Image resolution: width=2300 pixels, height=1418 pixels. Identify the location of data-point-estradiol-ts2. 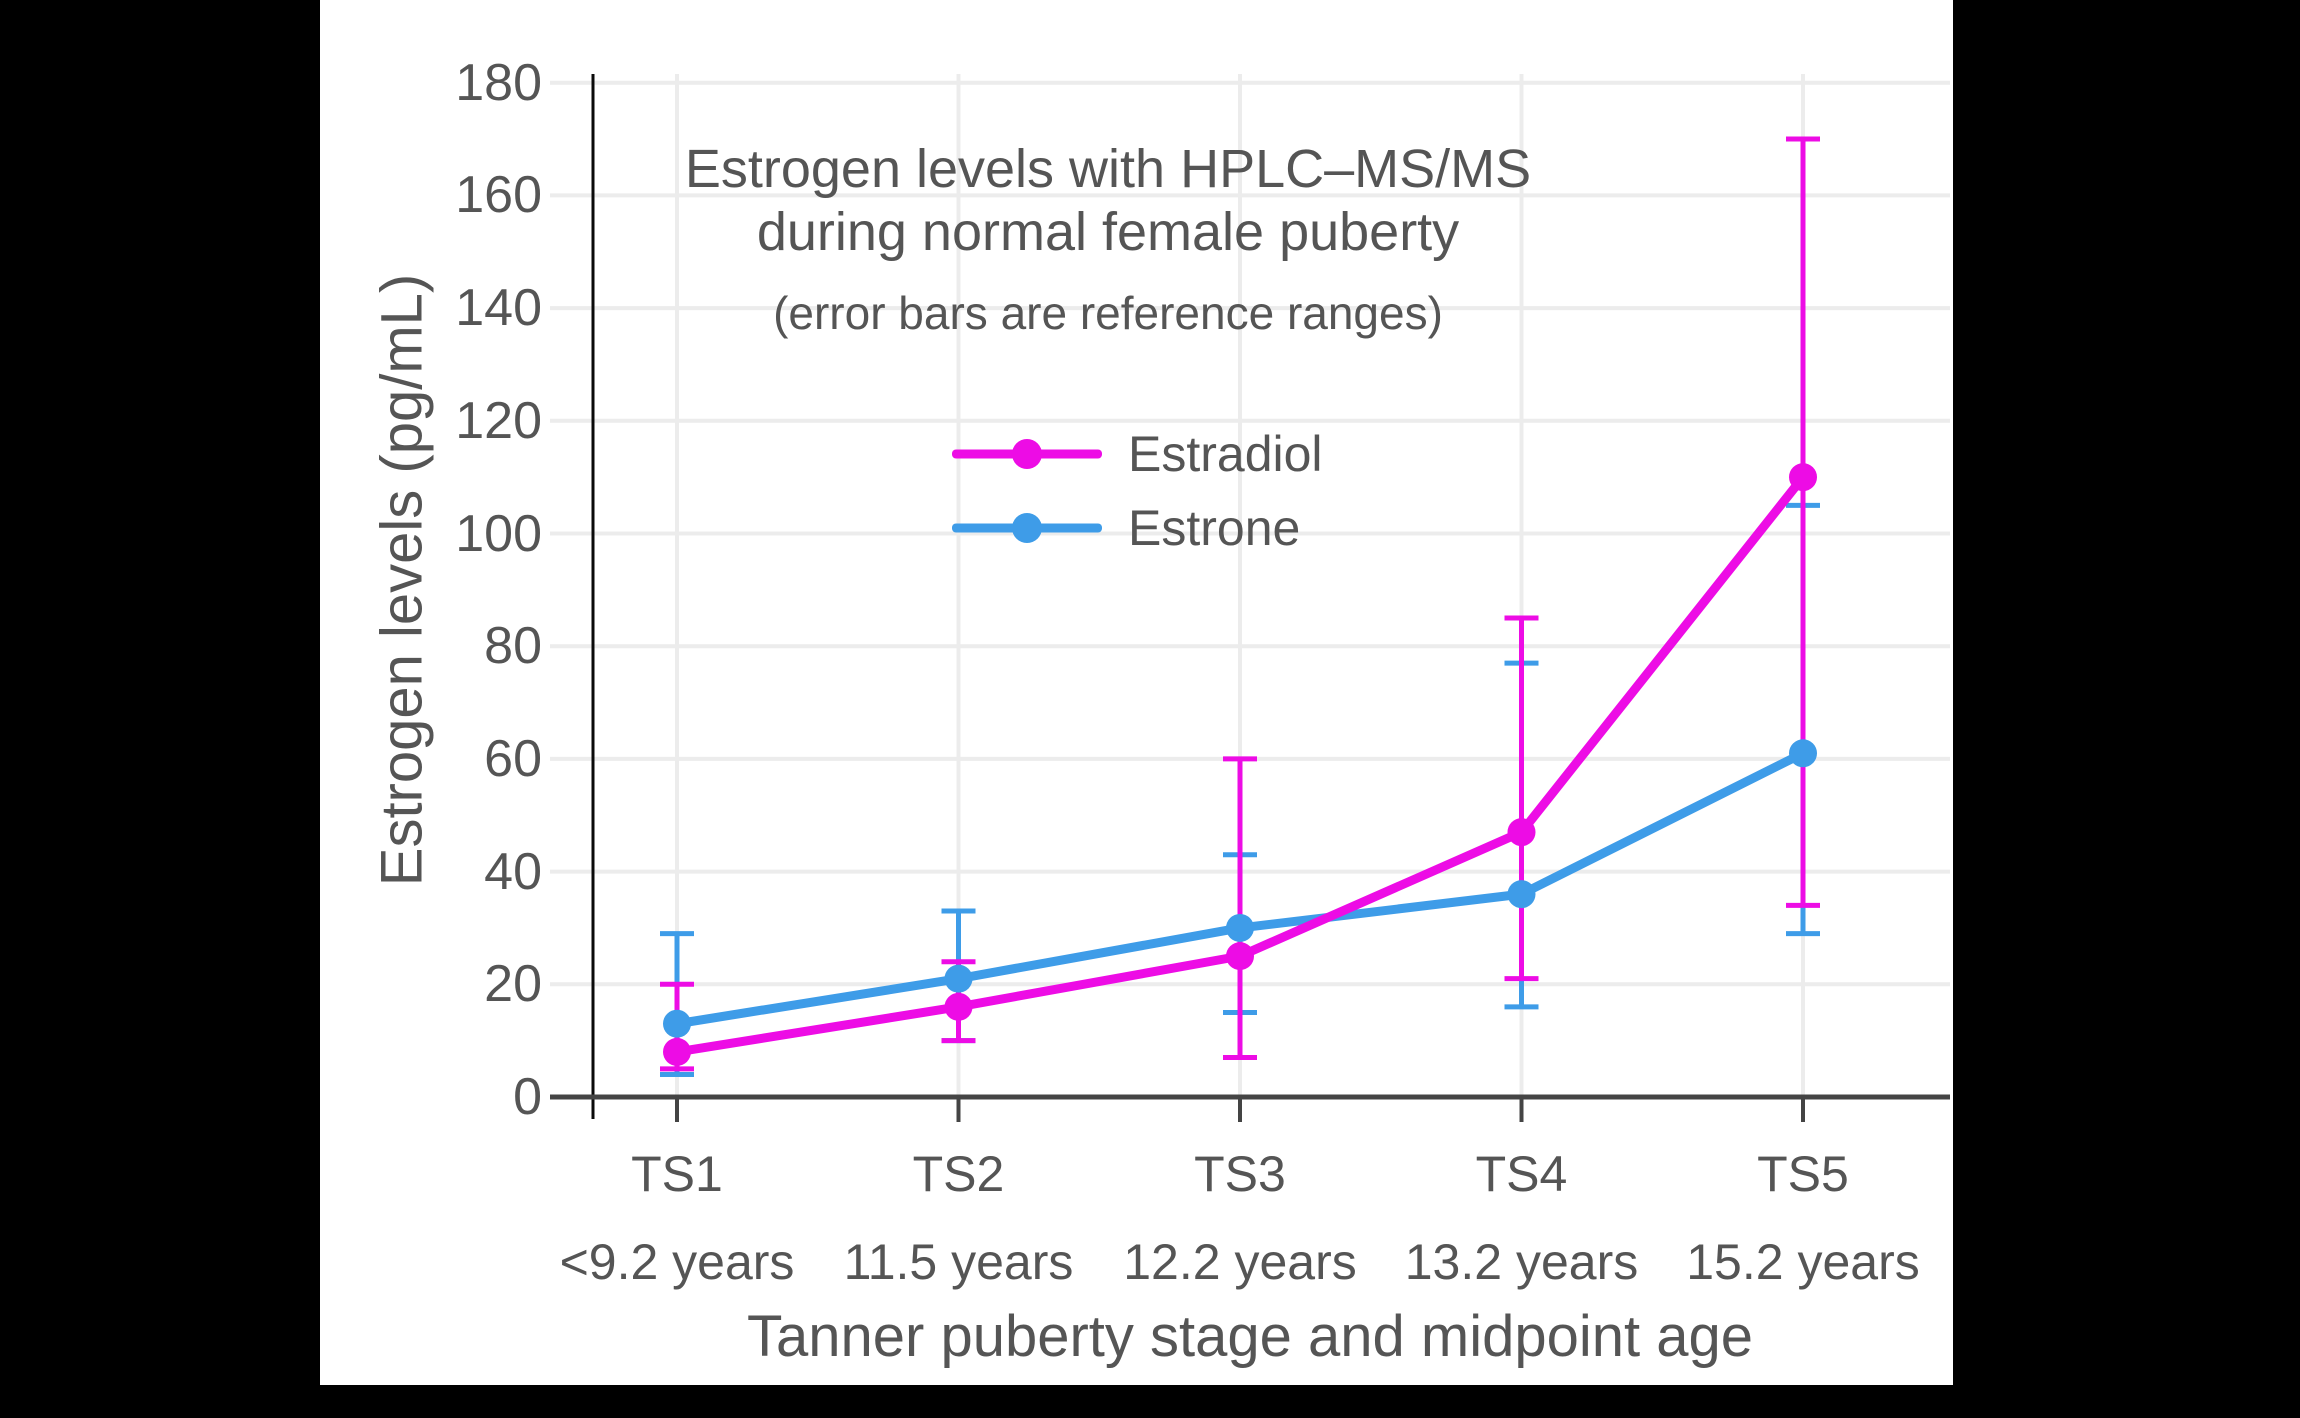
(958, 1006).